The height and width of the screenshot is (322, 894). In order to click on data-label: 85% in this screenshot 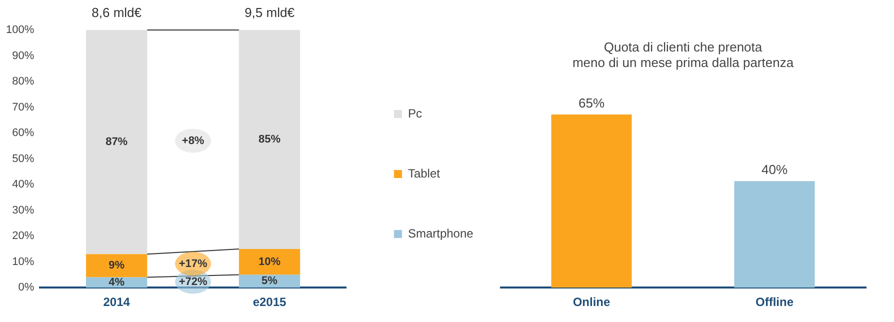, I will do `click(269, 140)`.